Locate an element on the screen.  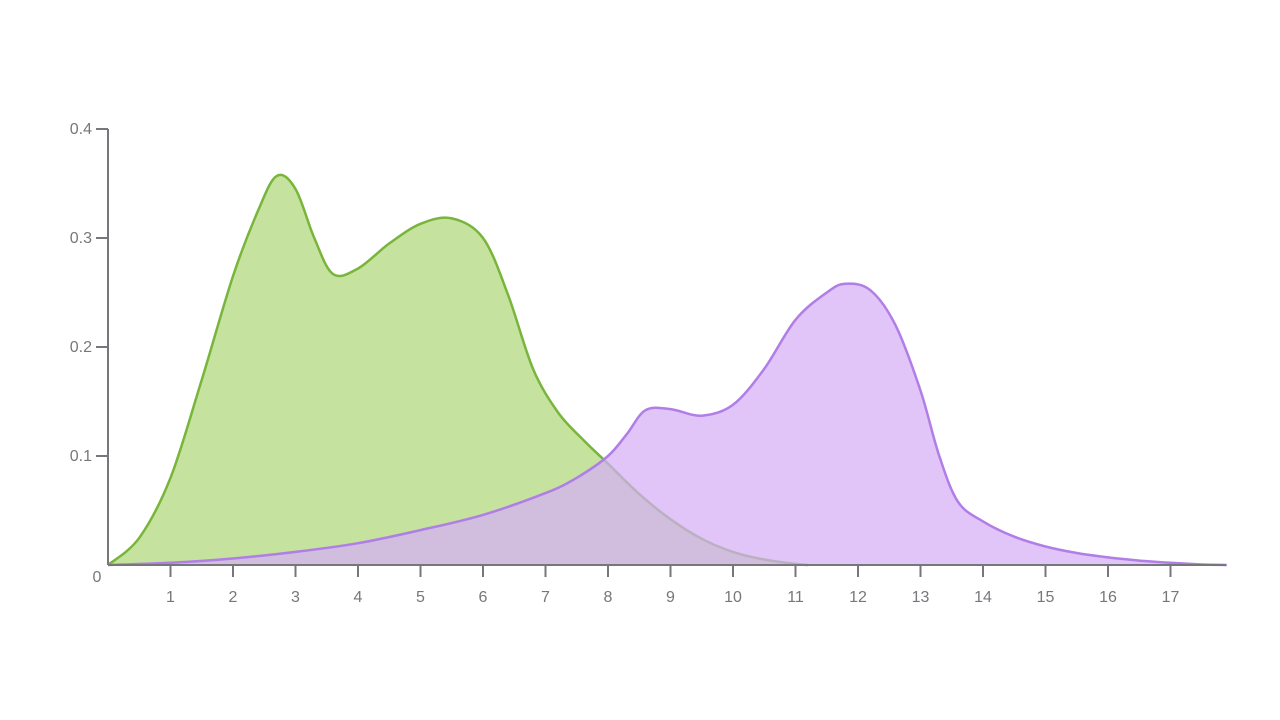
x-tick-label: 17 is located at coordinates (1171, 597).